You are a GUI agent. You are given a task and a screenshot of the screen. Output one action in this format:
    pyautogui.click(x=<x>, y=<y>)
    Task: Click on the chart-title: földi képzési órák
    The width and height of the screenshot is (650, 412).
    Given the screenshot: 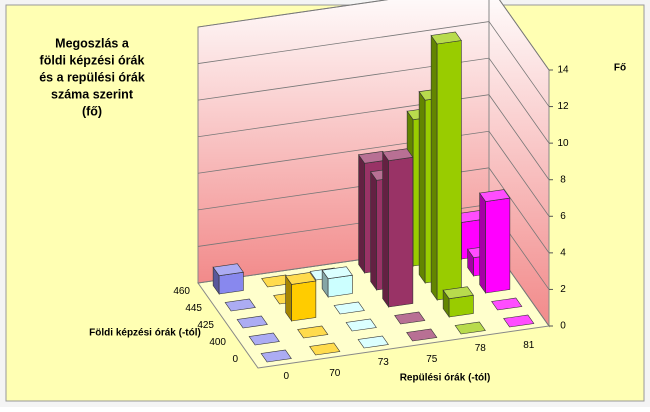 What is the action you would take?
    pyautogui.click(x=92, y=60)
    